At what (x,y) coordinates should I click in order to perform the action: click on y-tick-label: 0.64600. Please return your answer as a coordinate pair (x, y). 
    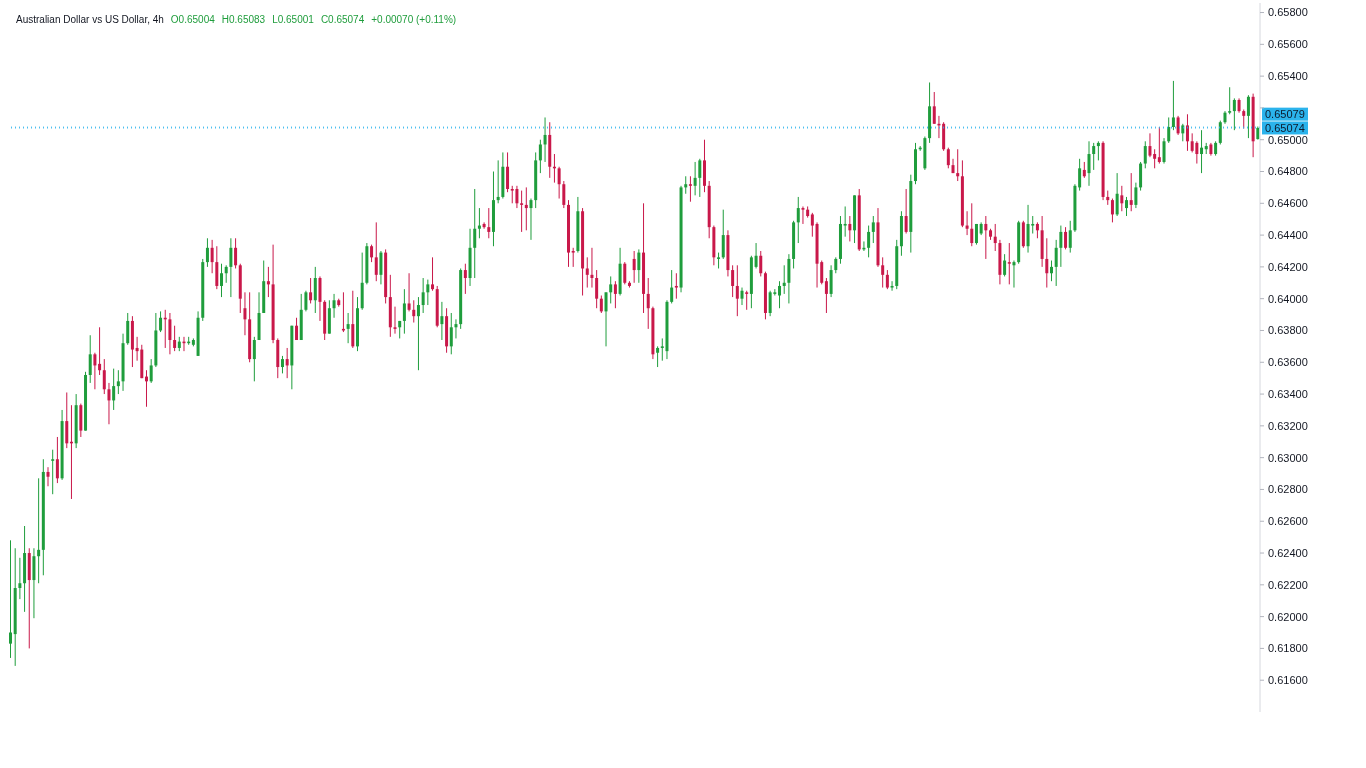
    Looking at the image, I should click on (1288, 203).